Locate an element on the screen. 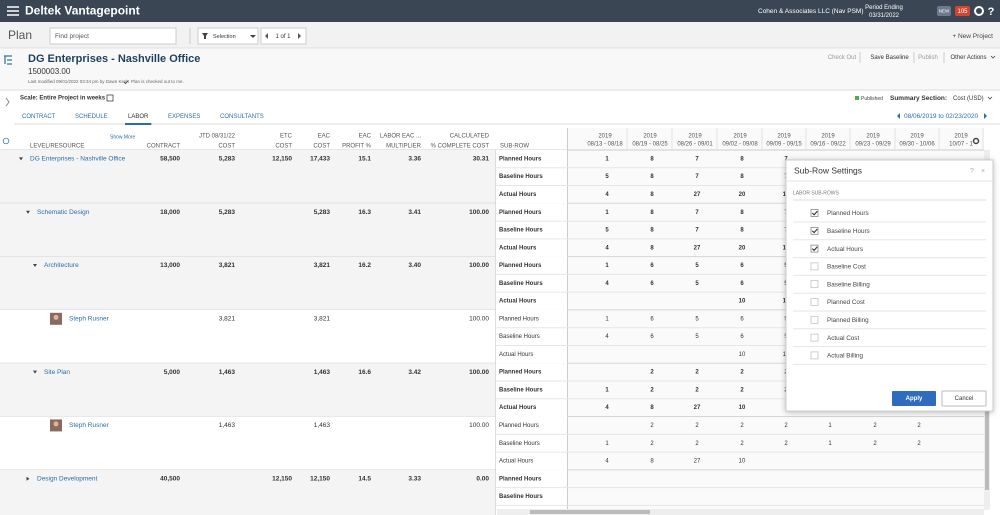 Image resolution: width=1000 pixels, height=515 pixels. date-next is located at coordinates (985, 116).